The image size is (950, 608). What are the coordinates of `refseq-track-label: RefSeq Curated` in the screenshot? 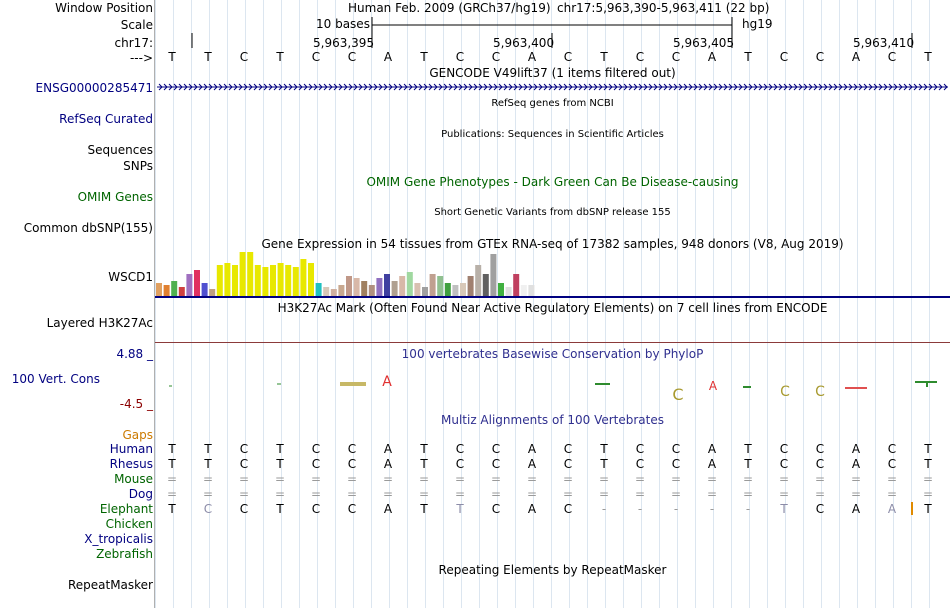 It's located at (106, 119).